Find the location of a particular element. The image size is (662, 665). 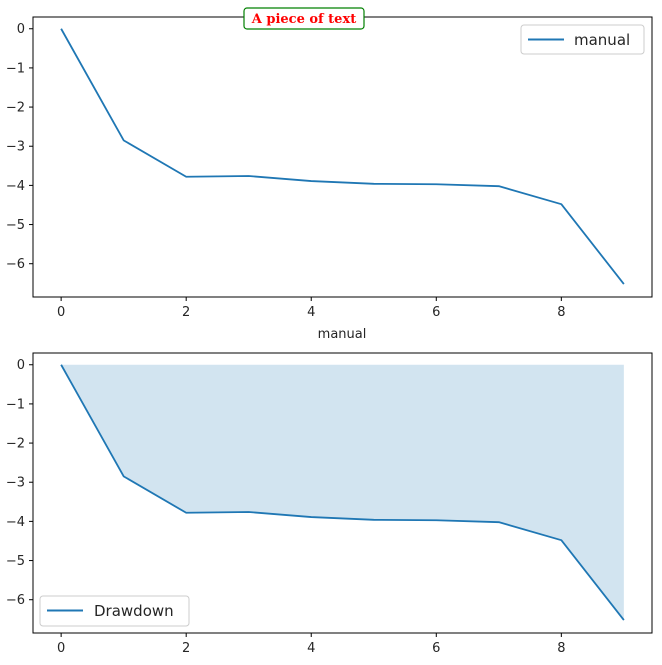

x-axis-label: manual is located at coordinates (342, 334).